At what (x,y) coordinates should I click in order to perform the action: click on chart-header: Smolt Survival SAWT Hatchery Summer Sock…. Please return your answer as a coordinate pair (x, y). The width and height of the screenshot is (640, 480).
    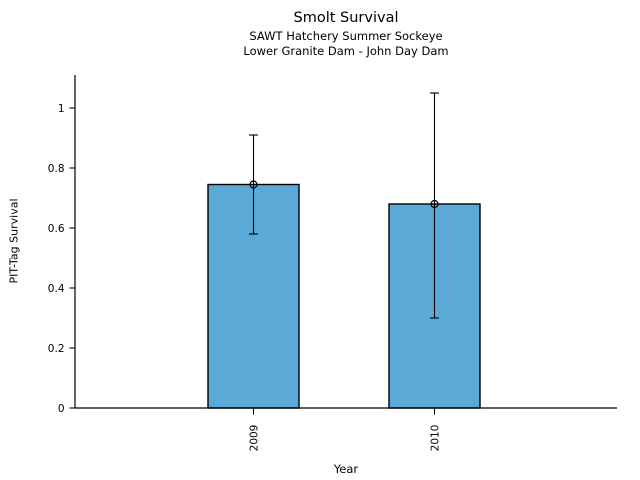
    Looking at the image, I should click on (346, 33).